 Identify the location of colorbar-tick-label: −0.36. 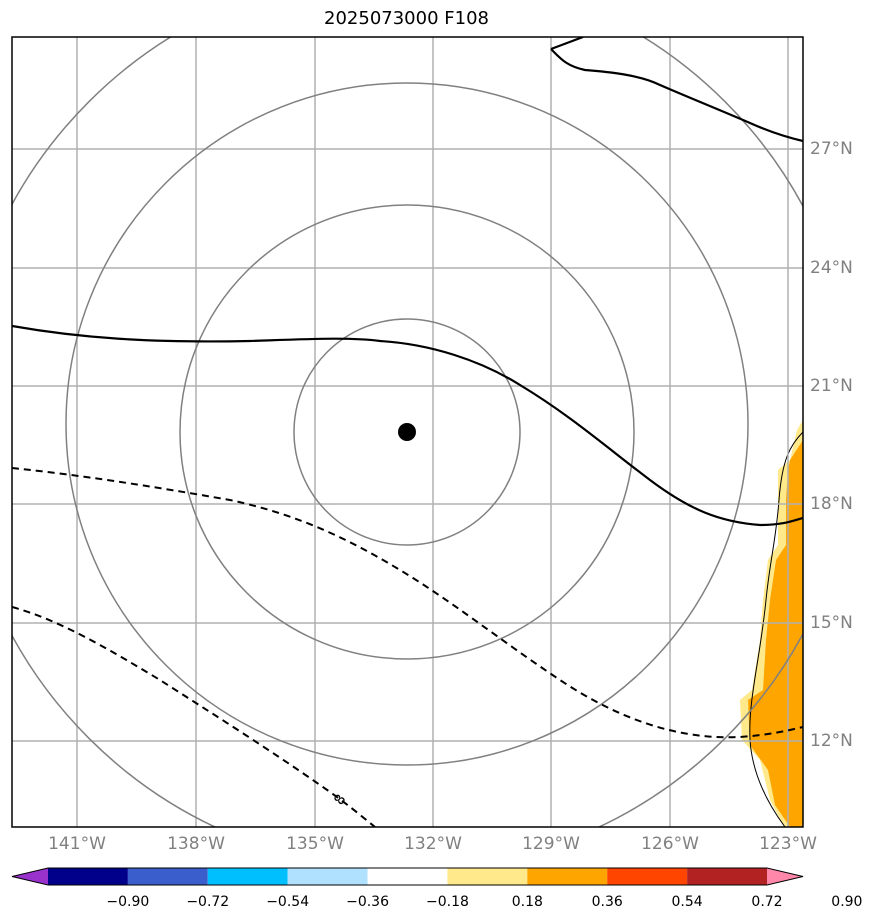
(367, 902).